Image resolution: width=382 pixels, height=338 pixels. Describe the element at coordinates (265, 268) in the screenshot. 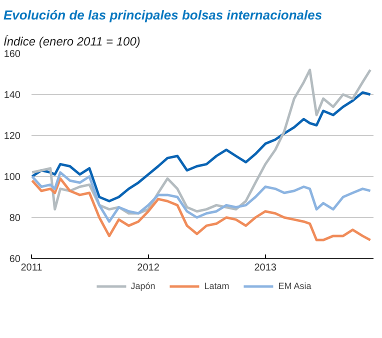

I see `x-tick-label: 2013` at that location.